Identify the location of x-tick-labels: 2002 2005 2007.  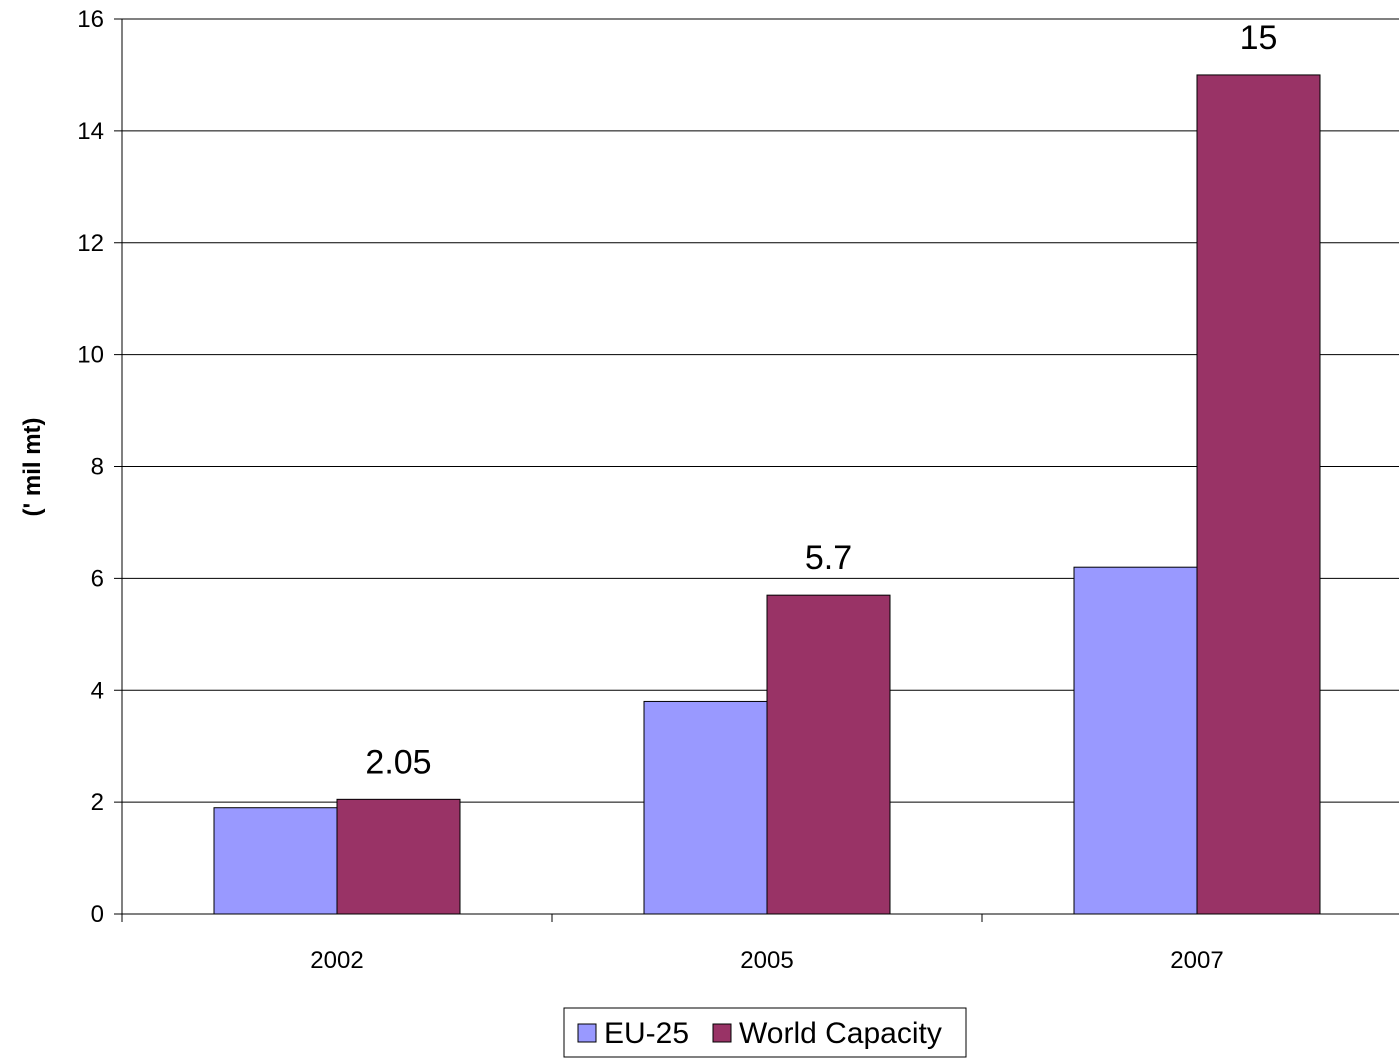
(766, 960).